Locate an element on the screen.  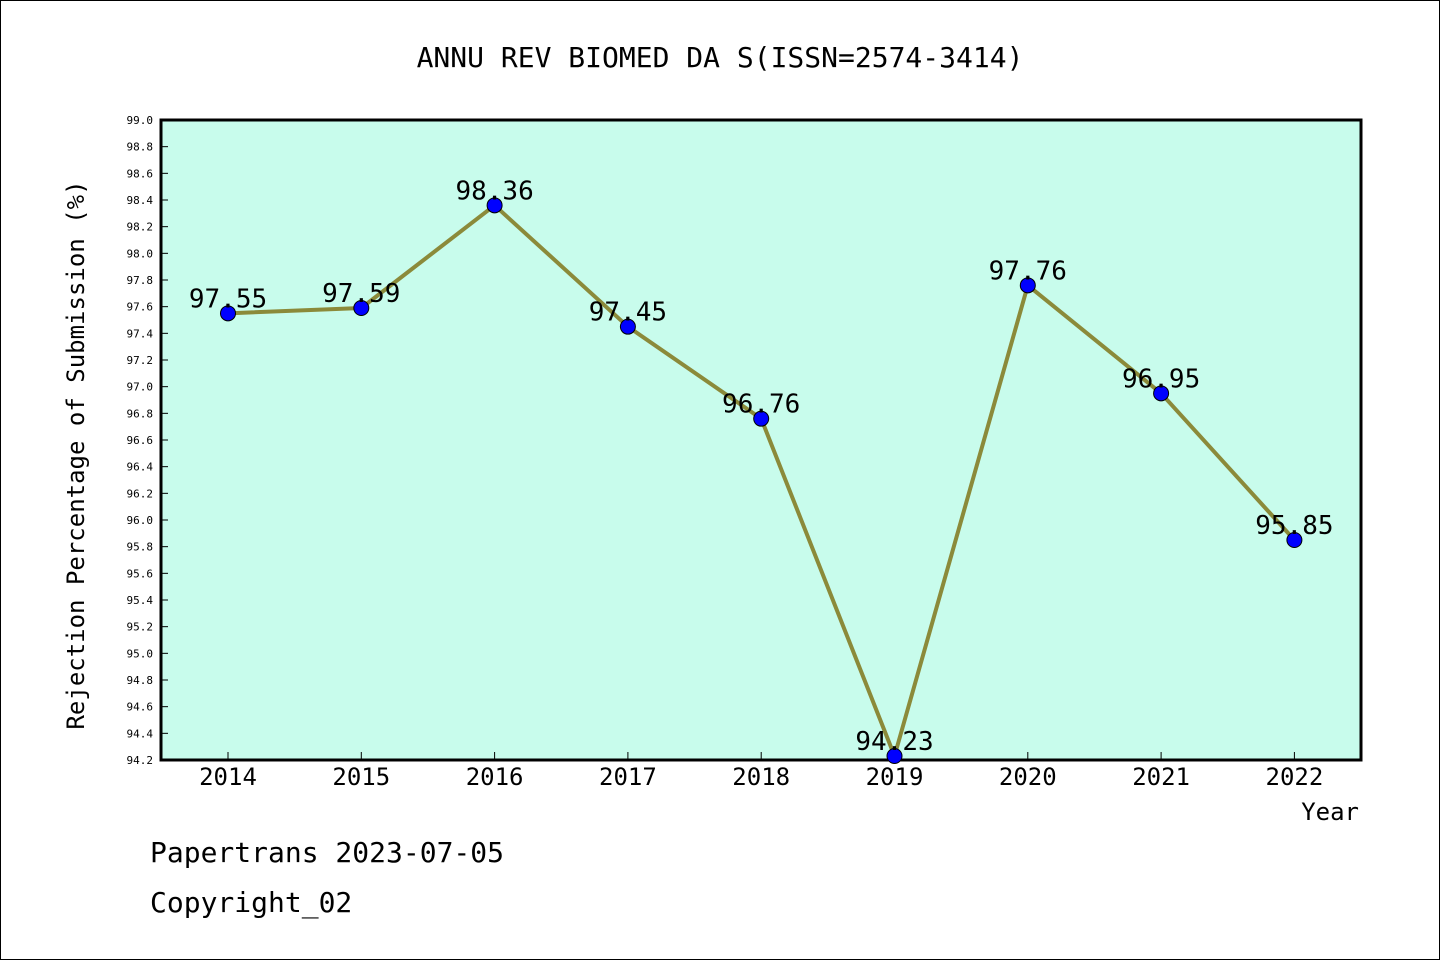
data-label: 97.45 is located at coordinates (628, 313).